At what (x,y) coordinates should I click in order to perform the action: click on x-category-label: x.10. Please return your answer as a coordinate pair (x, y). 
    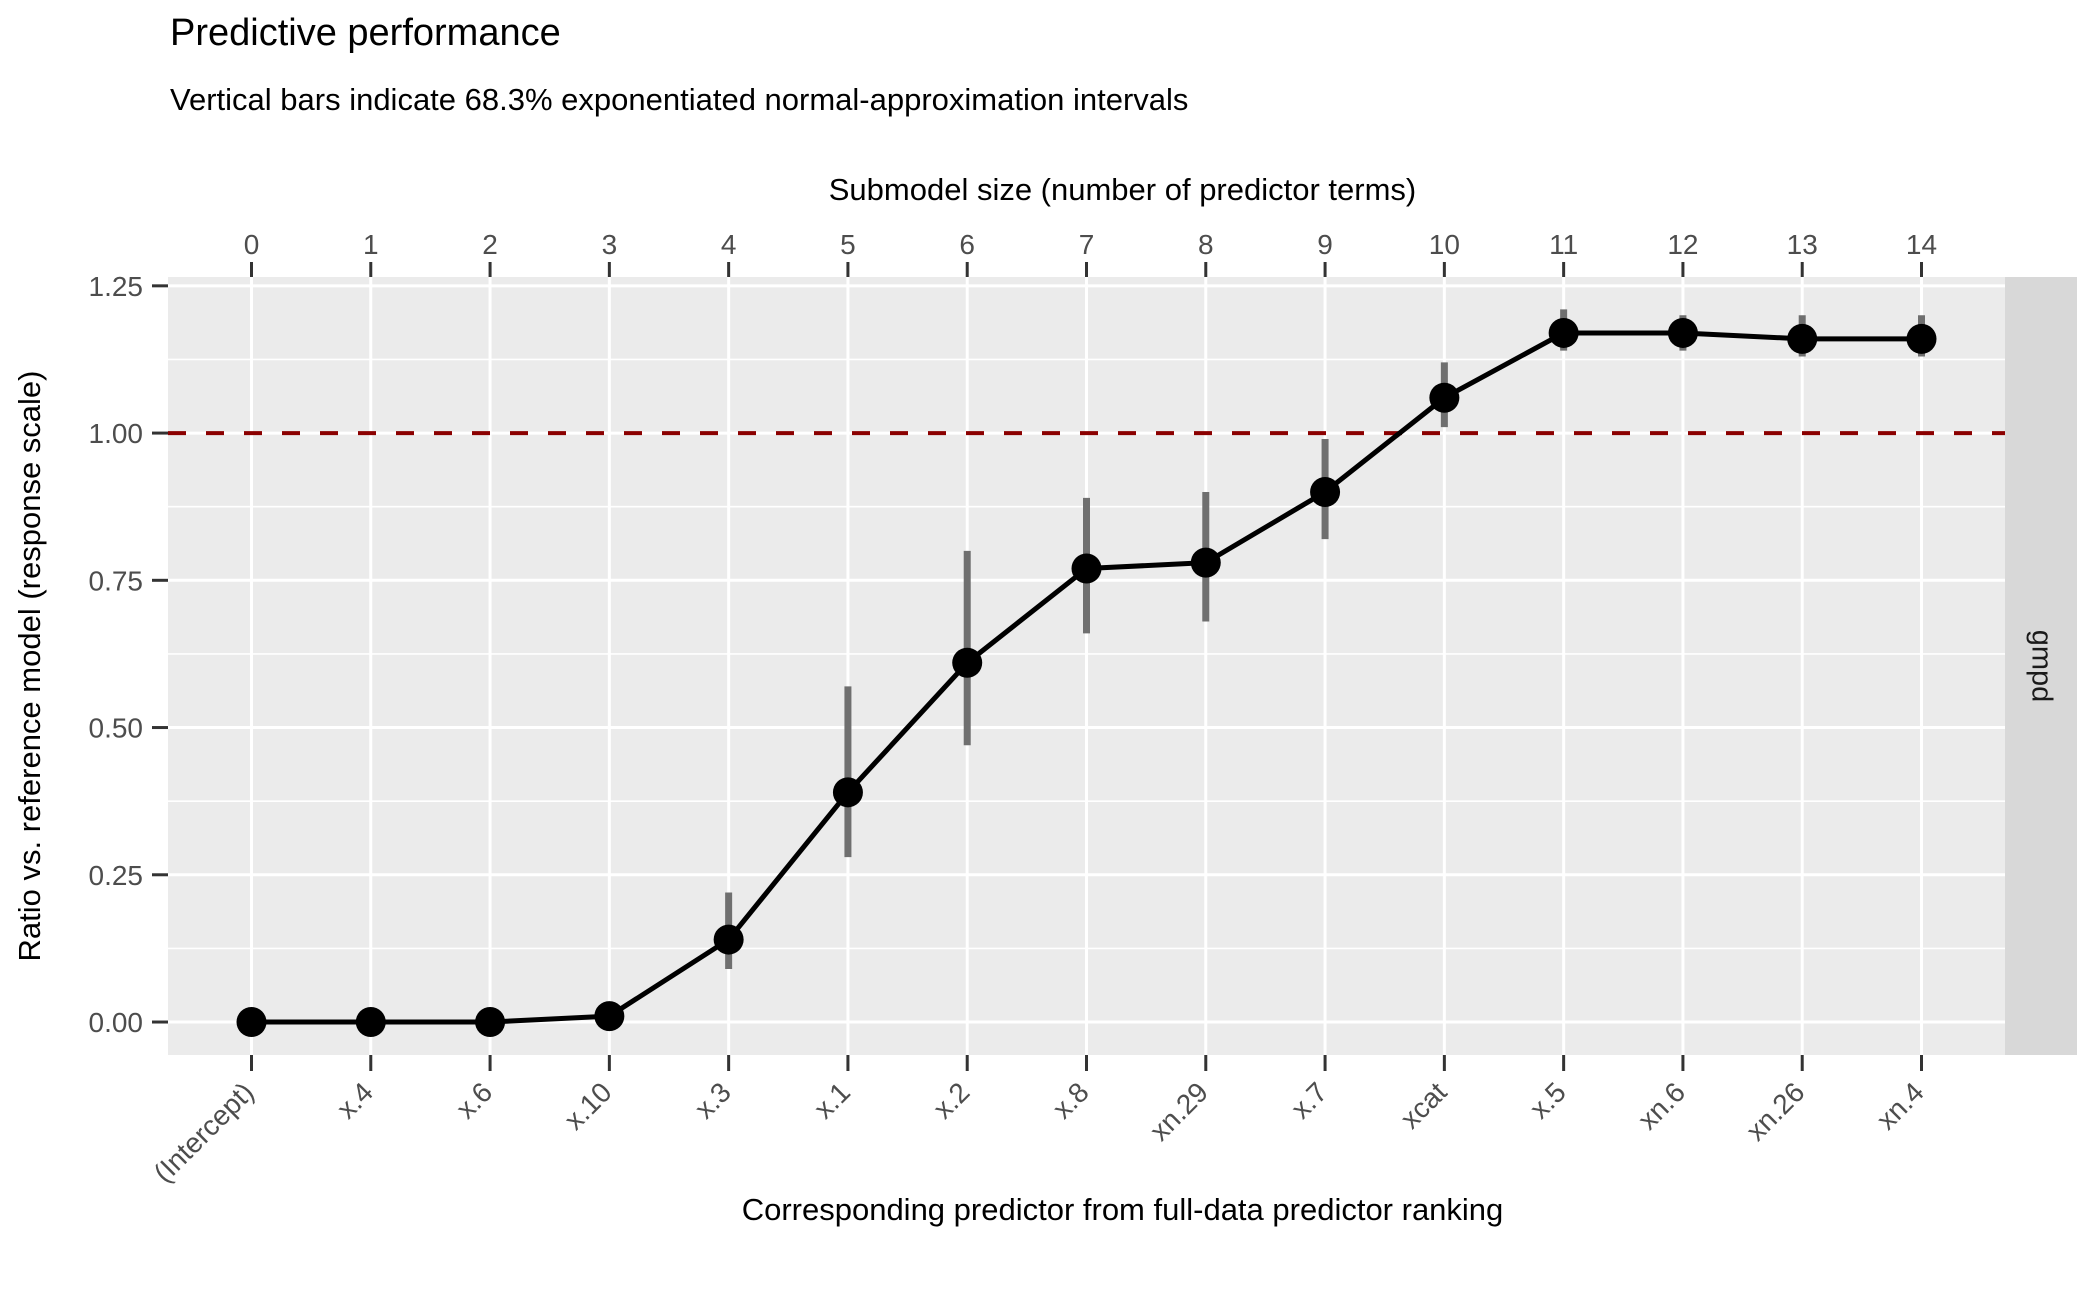
    Looking at the image, I should click on (587, 1105).